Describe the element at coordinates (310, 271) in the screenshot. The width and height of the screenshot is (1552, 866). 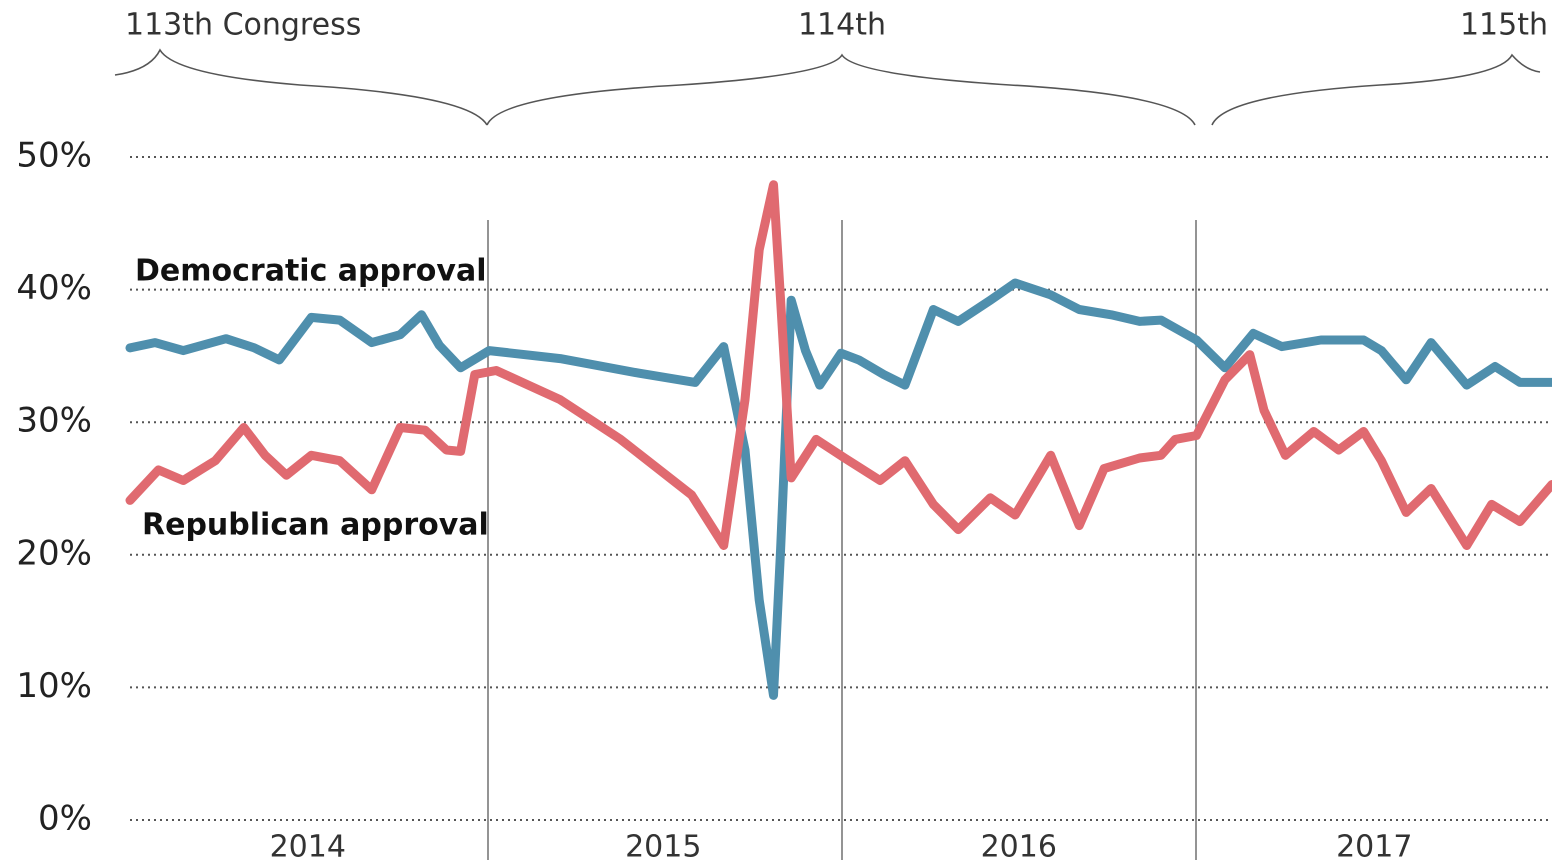
I see `series-label: Democratic approval` at that location.